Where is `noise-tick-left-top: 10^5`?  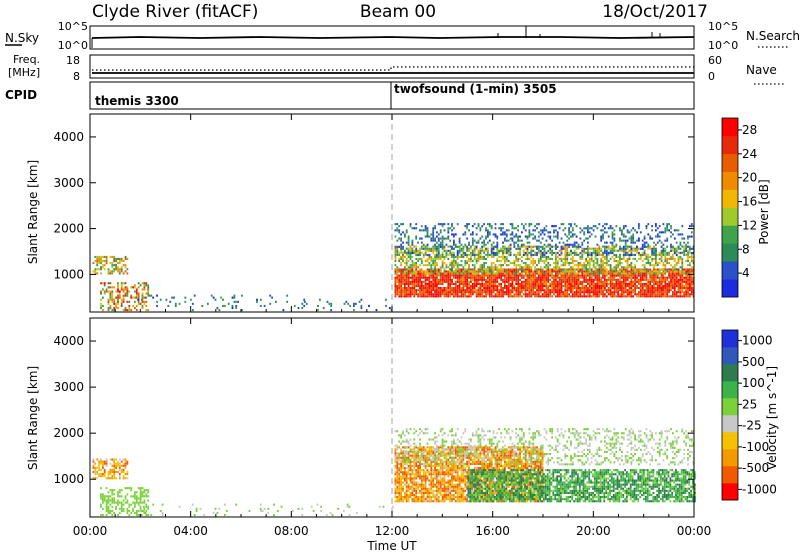 noise-tick-left-top: 10^5 is located at coordinates (73, 26).